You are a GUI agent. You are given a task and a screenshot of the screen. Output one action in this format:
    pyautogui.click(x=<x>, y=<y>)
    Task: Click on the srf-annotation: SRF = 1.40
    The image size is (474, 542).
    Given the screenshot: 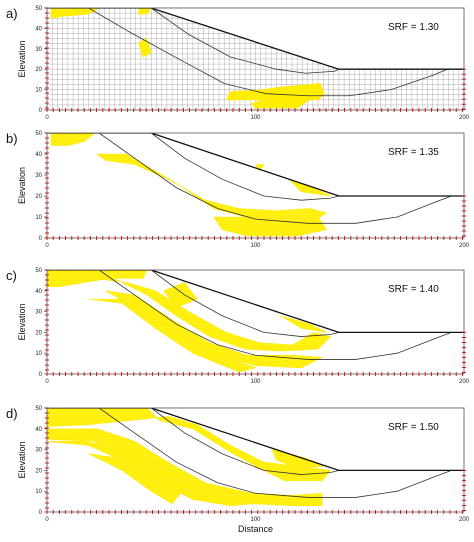 What is the action you would take?
    pyautogui.click(x=413, y=289)
    